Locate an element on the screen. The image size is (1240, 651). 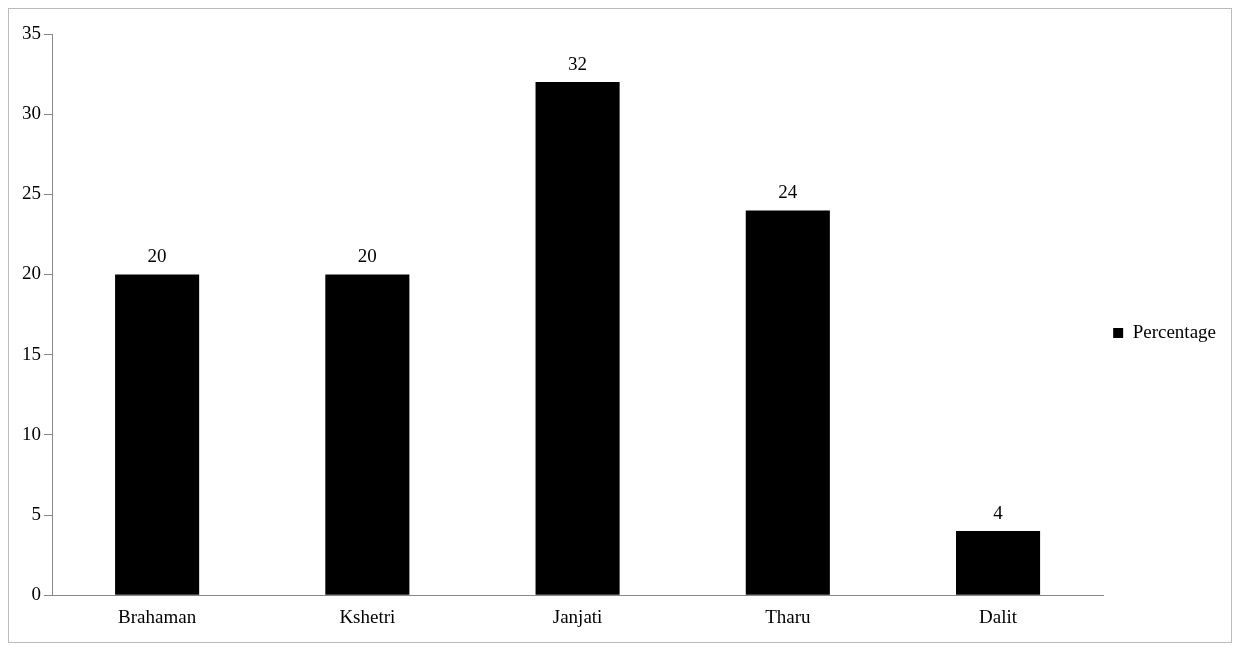
x-tick-label: Dalit is located at coordinates (998, 616).